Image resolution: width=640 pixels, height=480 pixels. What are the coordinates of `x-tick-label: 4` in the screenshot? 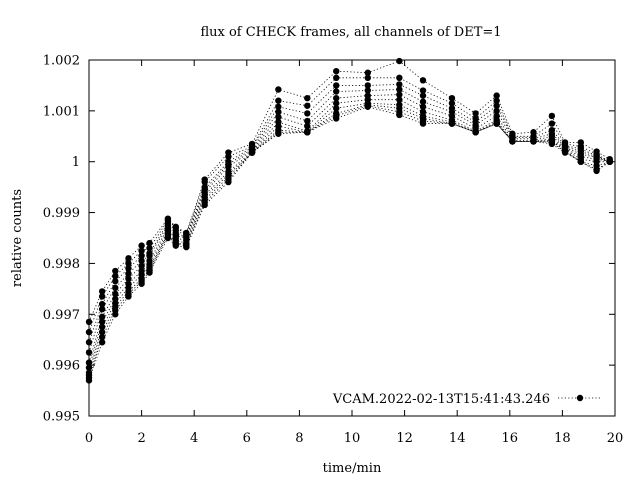 It's located at (194, 438).